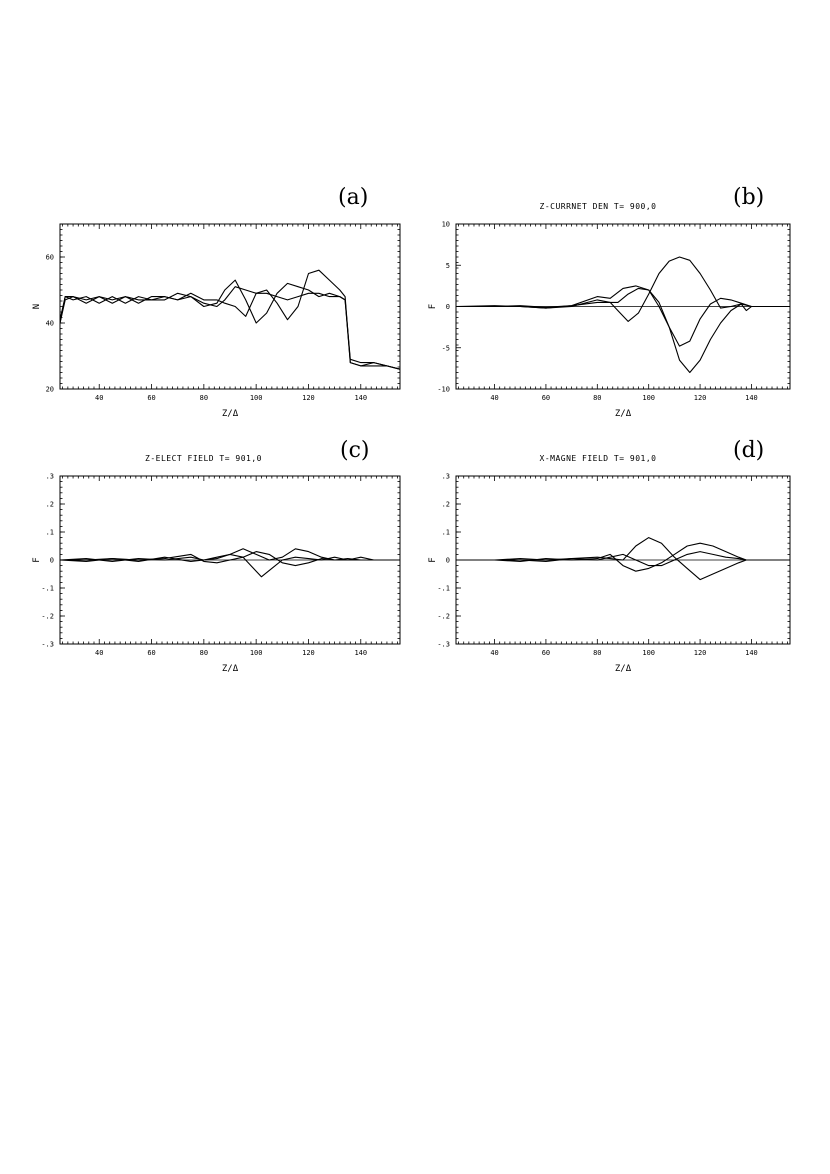 The image size is (830, 1174). What do you see at coordinates (448, 266) in the screenshot?
I see `y-tick-label: 5` at bounding box center [448, 266].